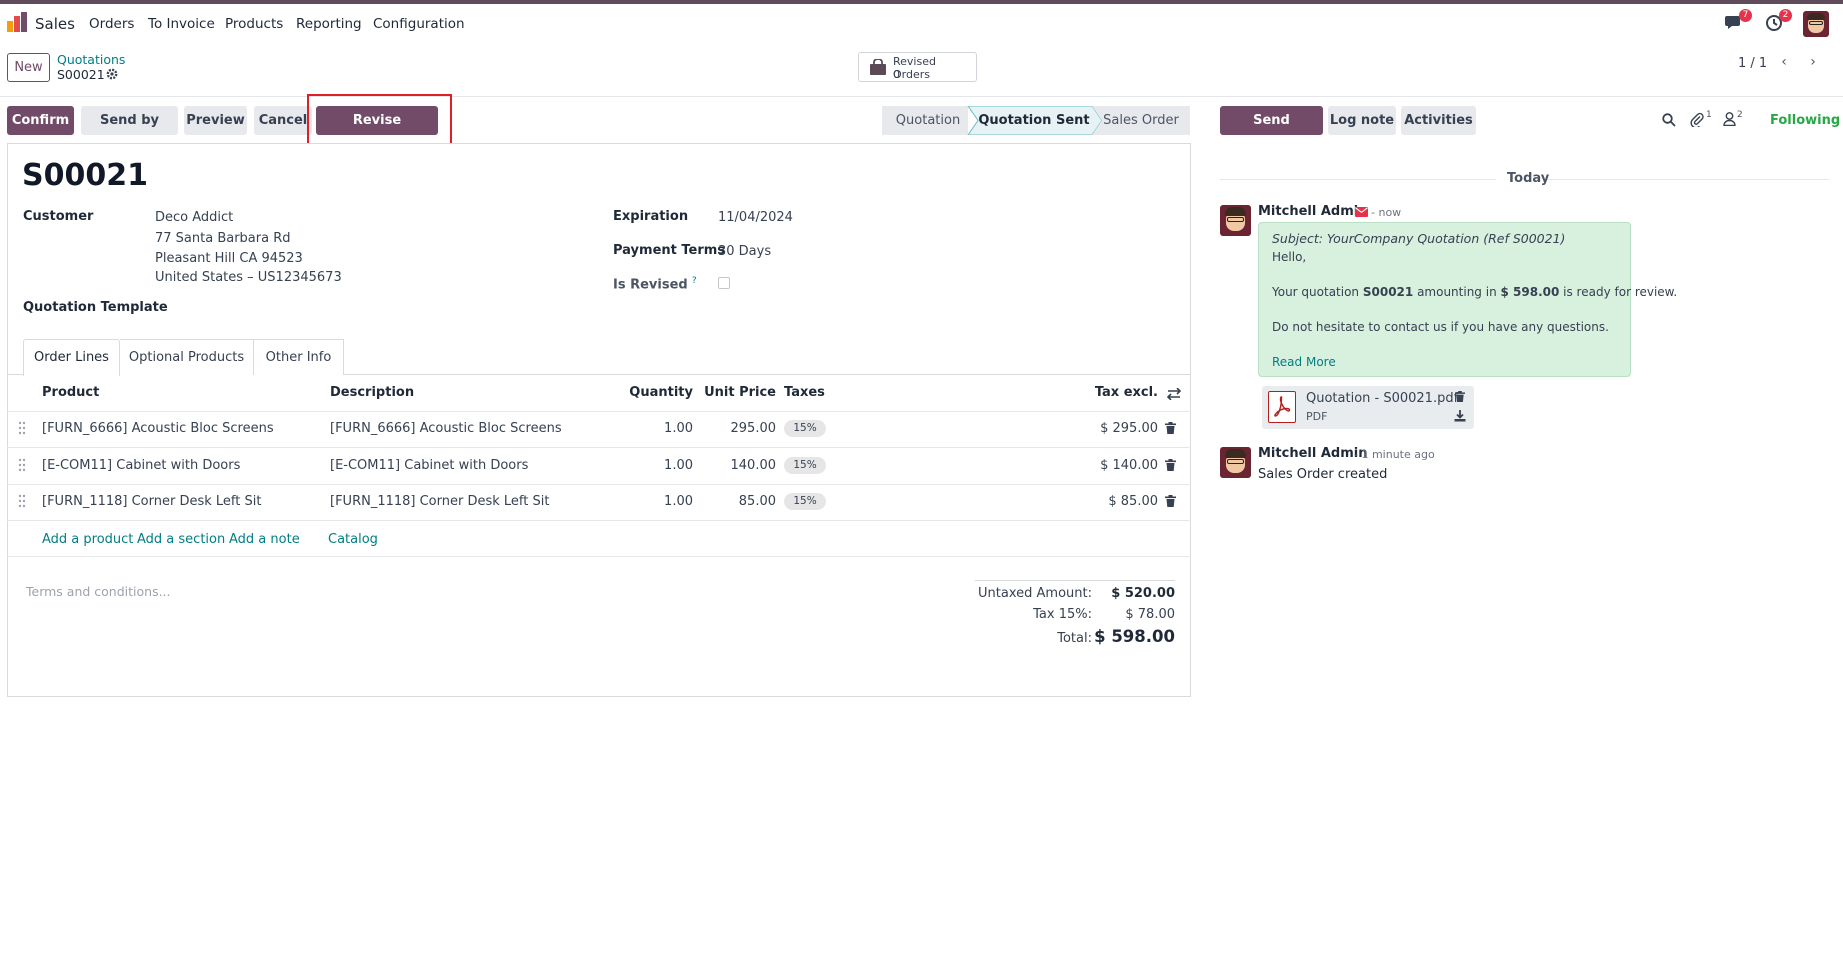 This screenshot has height=970, width=1843. I want to click on row-unit-price: 295.00, so click(753, 428).